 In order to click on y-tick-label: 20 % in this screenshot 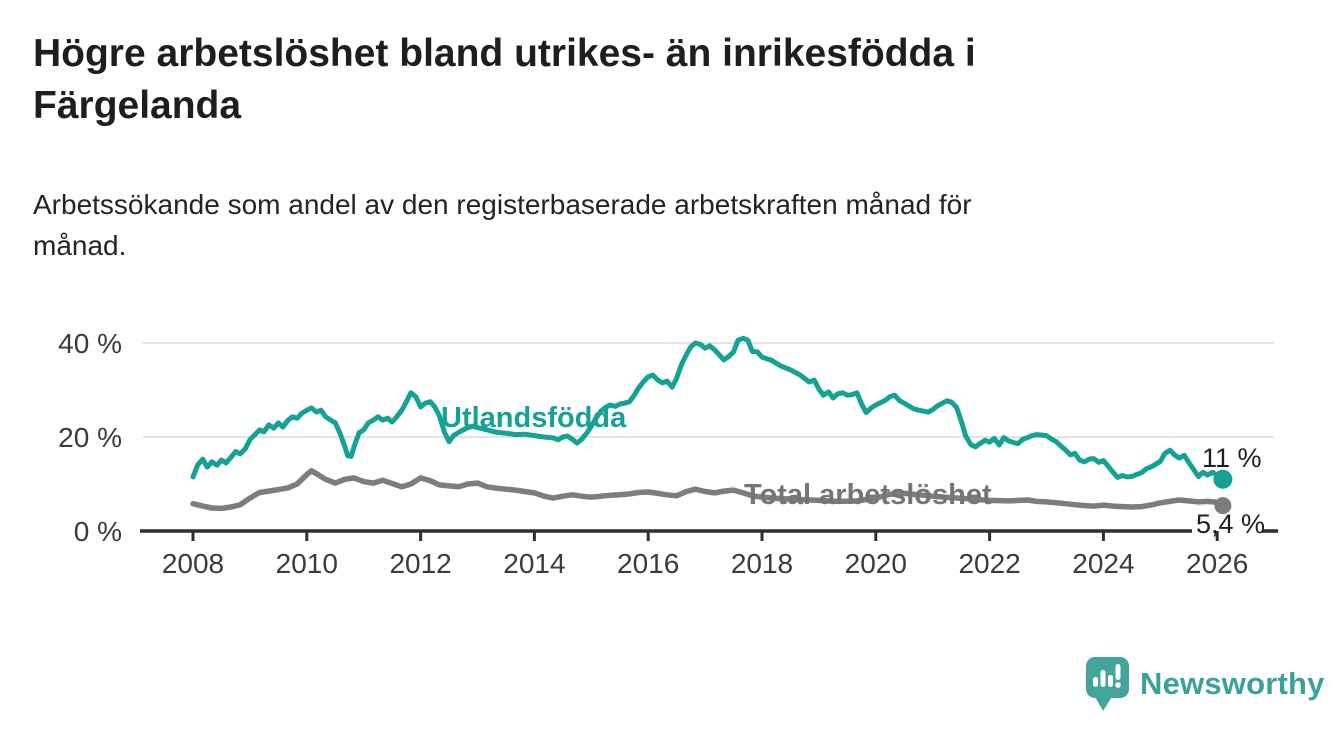, I will do `click(90, 437)`.